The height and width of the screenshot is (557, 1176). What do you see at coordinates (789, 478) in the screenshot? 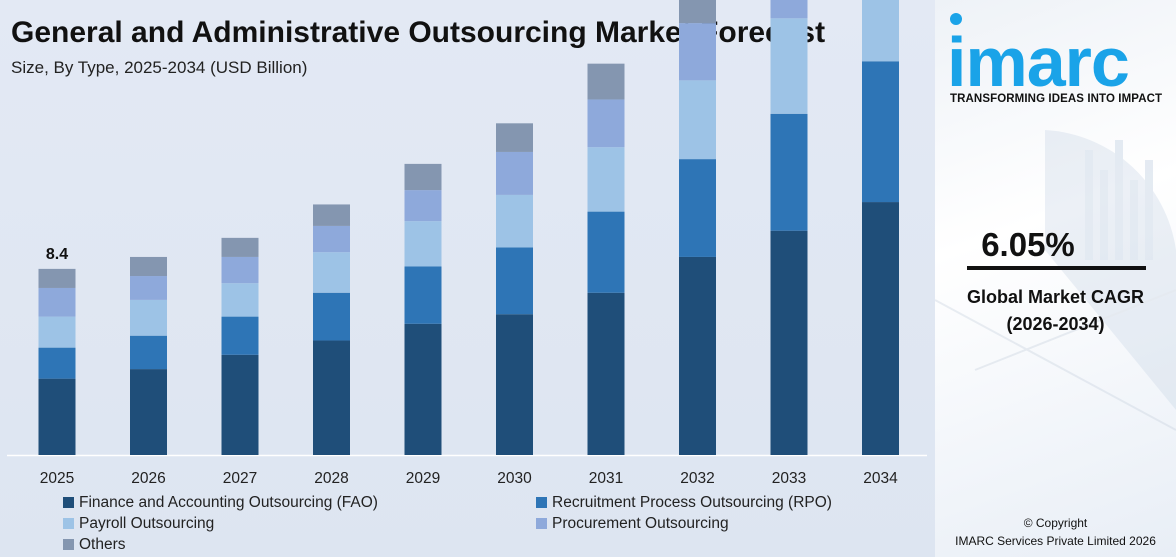
I see `x-tick-label: 2033` at bounding box center [789, 478].